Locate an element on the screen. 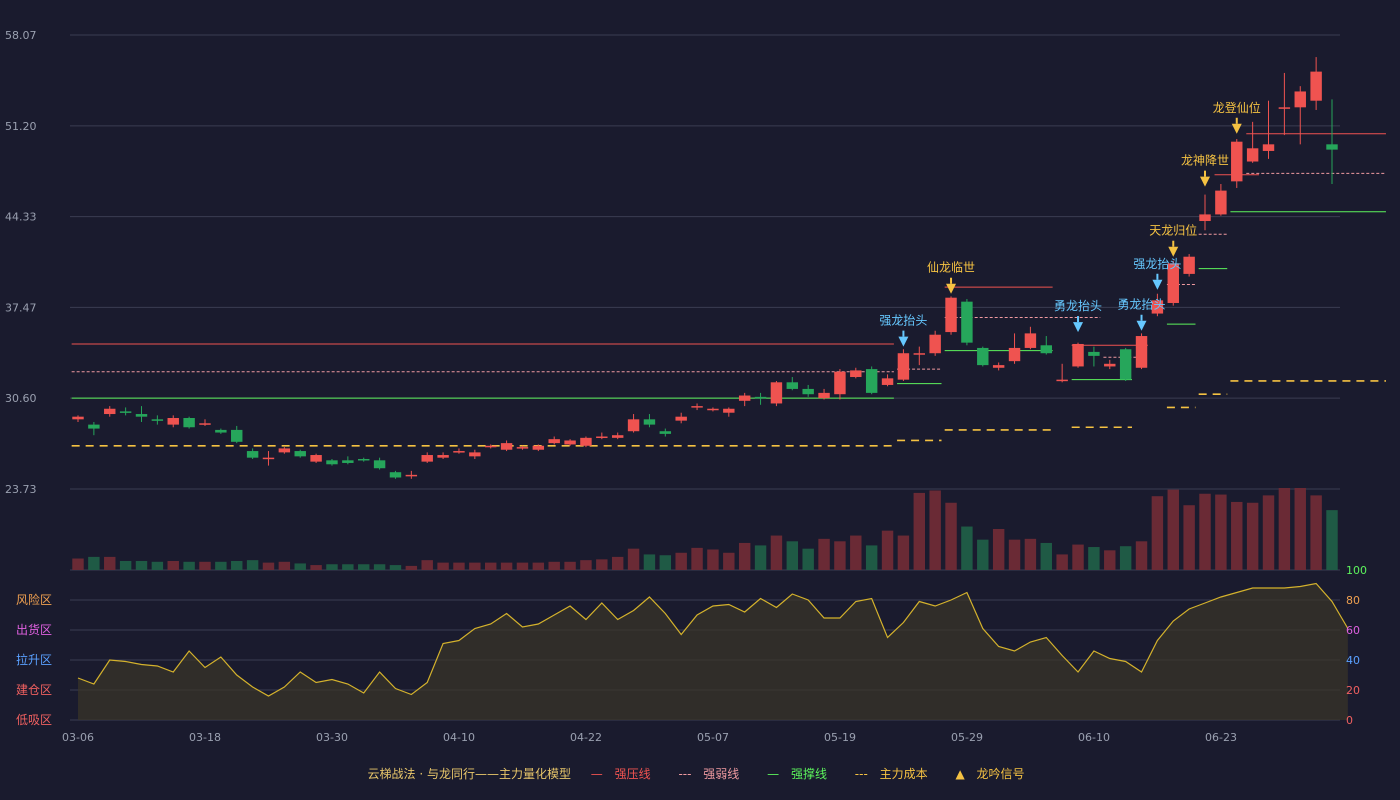 The width and height of the screenshot is (1400, 800). signal-label: 龙登仙位 is located at coordinates (1237, 107).